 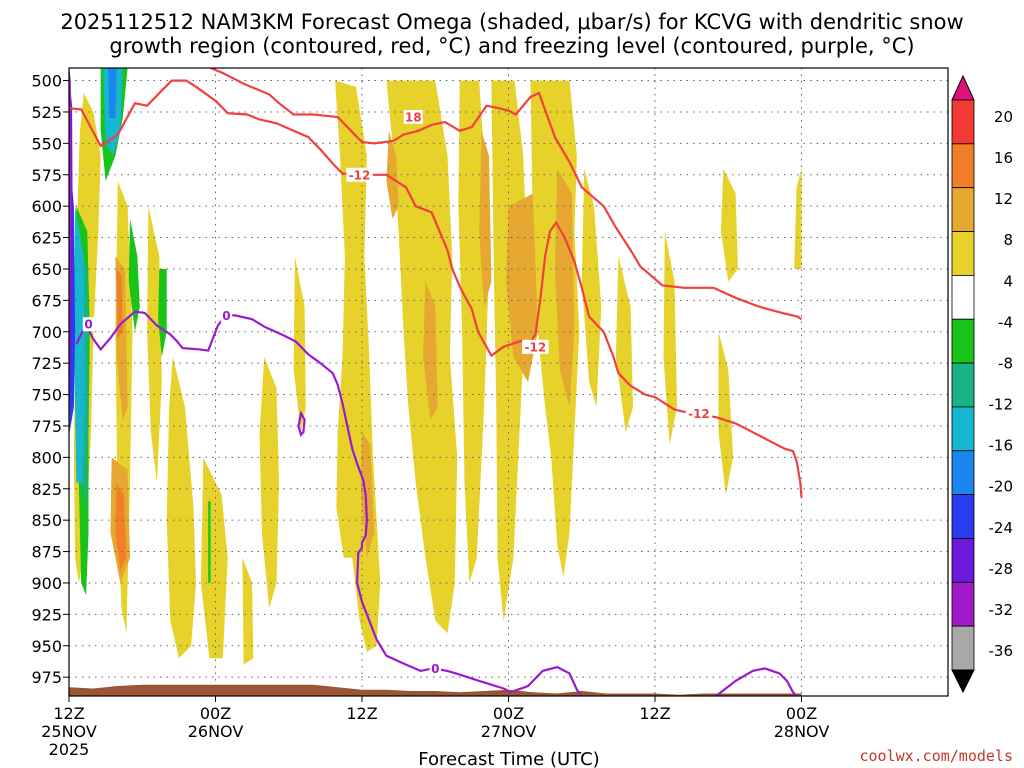 I want to click on colorbar-label-5: -4, so click(x=1005, y=322).